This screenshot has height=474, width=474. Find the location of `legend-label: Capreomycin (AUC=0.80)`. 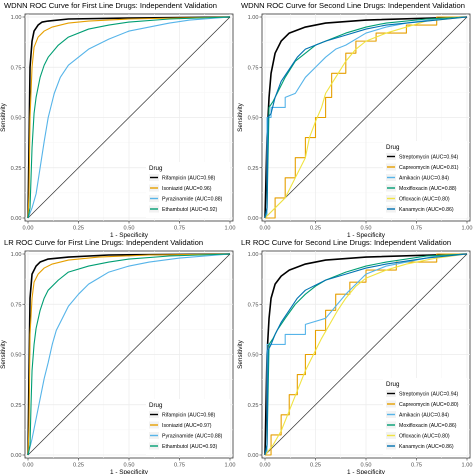

legend-label: Capreomycin (AUC=0.80) is located at coordinates (429, 405).